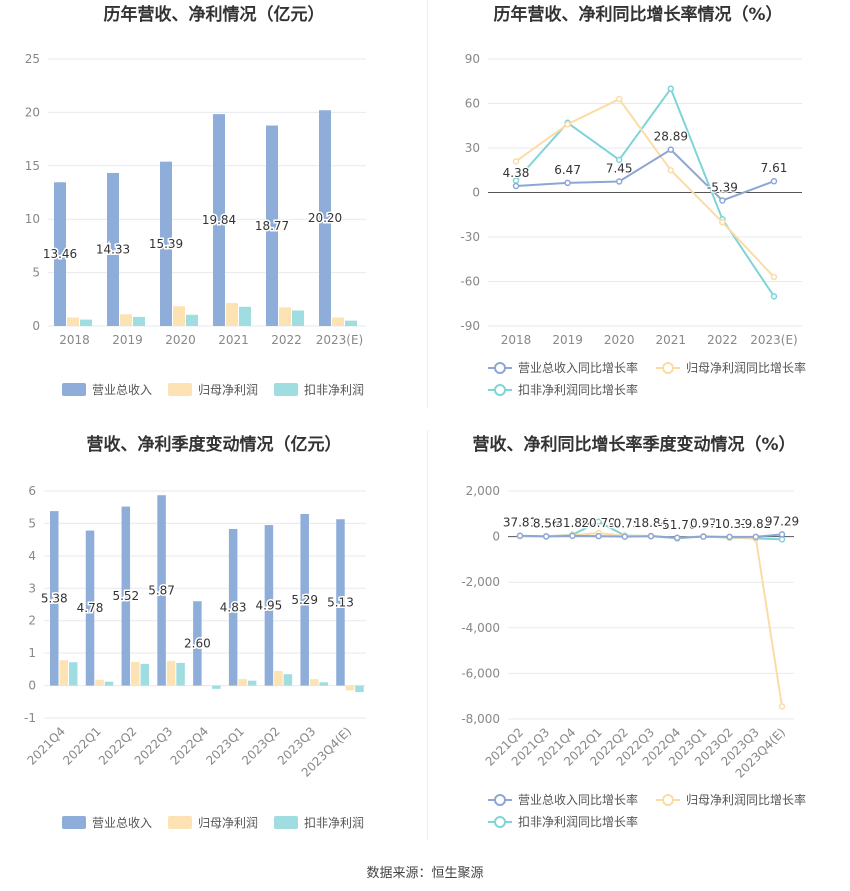  Describe the element at coordinates (645, 175) in the screenshot. I see `series-line-revenue` at that location.